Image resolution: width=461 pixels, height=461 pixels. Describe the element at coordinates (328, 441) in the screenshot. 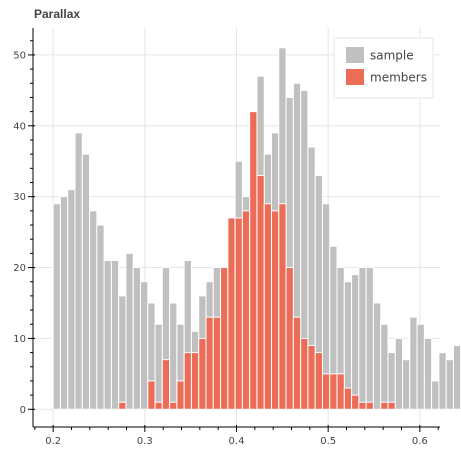

I see `x-tick-label-3: 0.5` at that location.